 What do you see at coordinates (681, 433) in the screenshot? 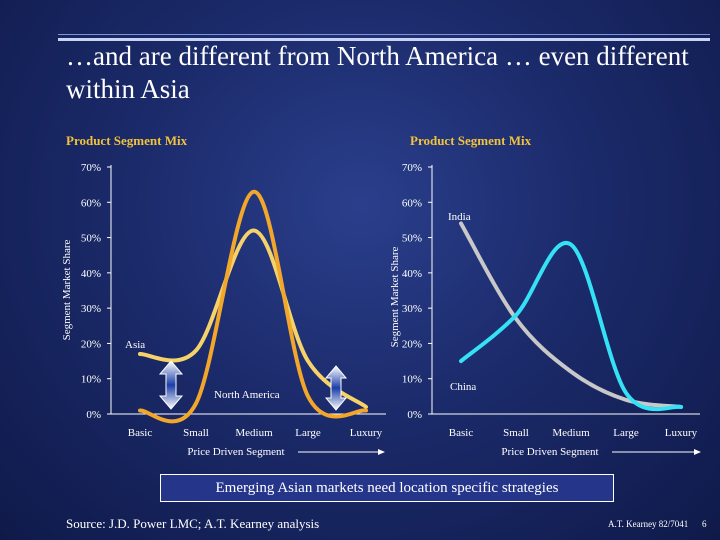
I see `right-x-tick-label: Luxury` at bounding box center [681, 433].